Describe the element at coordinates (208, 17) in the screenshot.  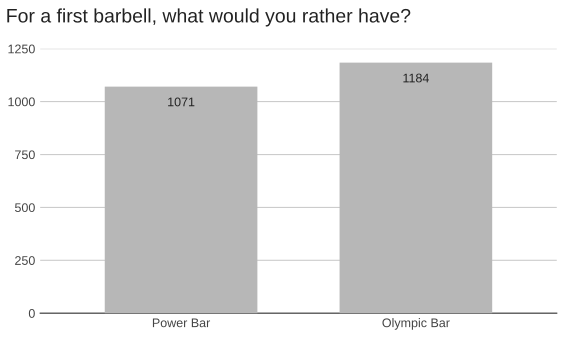
I see `chart-title: For a first barbell, what would you rather have?` at that location.